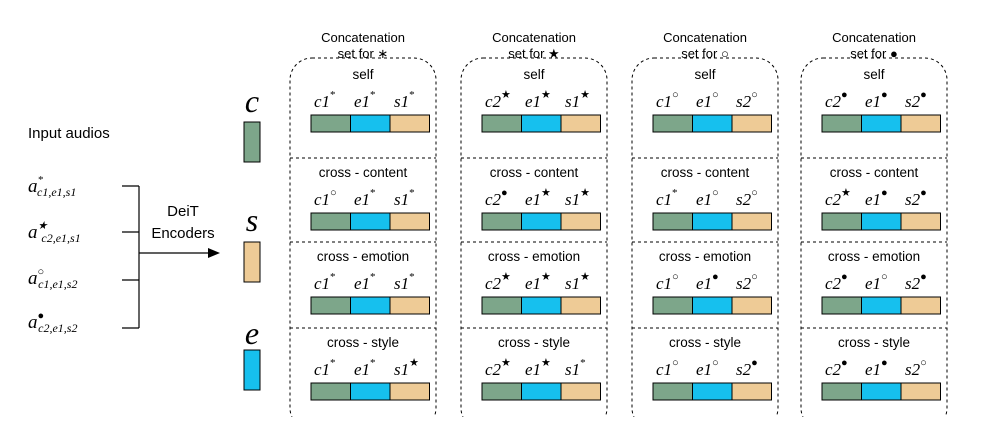  I want to click on token-label: e1★, so click(538, 282).